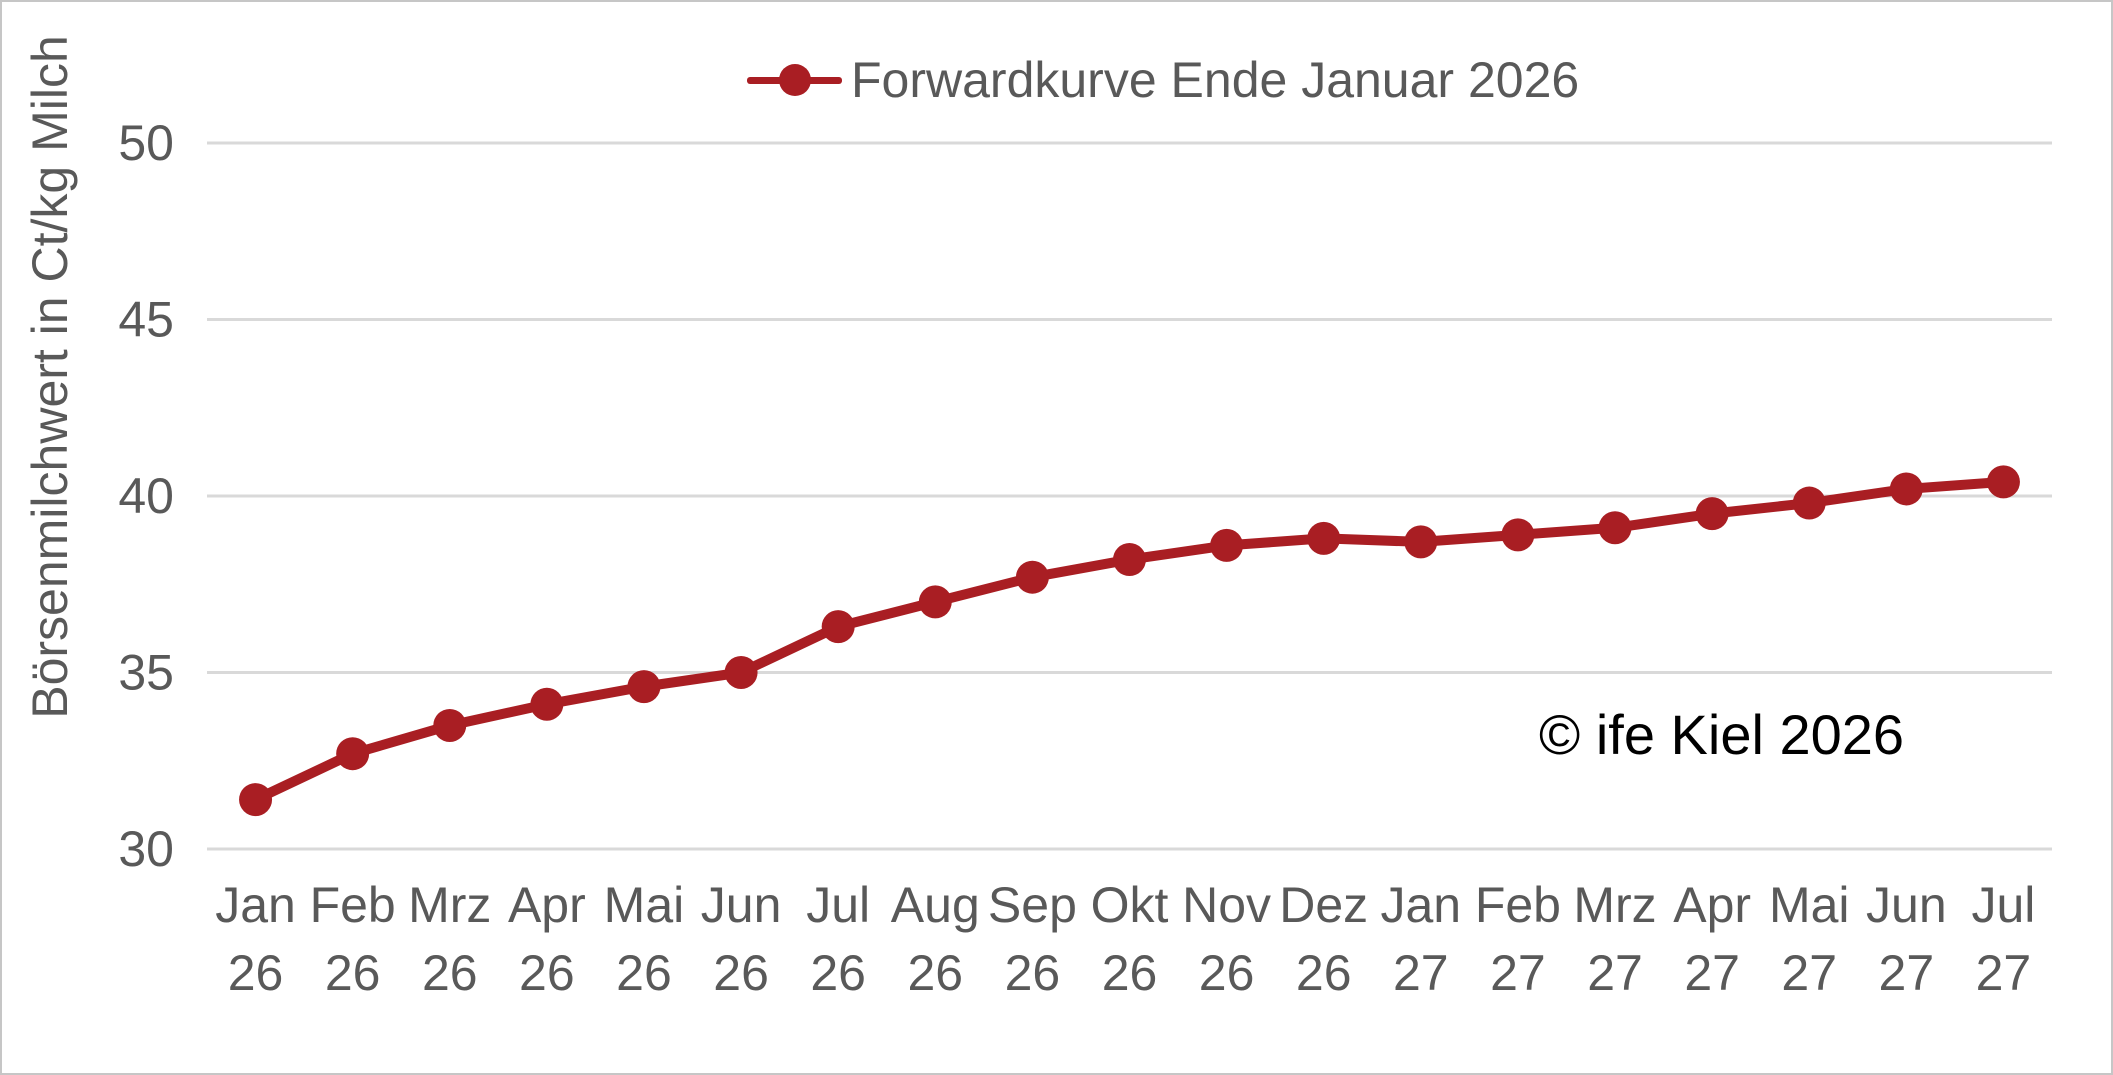 The width and height of the screenshot is (2113, 1075). Describe the element at coordinates (1130, 905) in the screenshot. I see `x-axis-month-label: Okt` at that location.